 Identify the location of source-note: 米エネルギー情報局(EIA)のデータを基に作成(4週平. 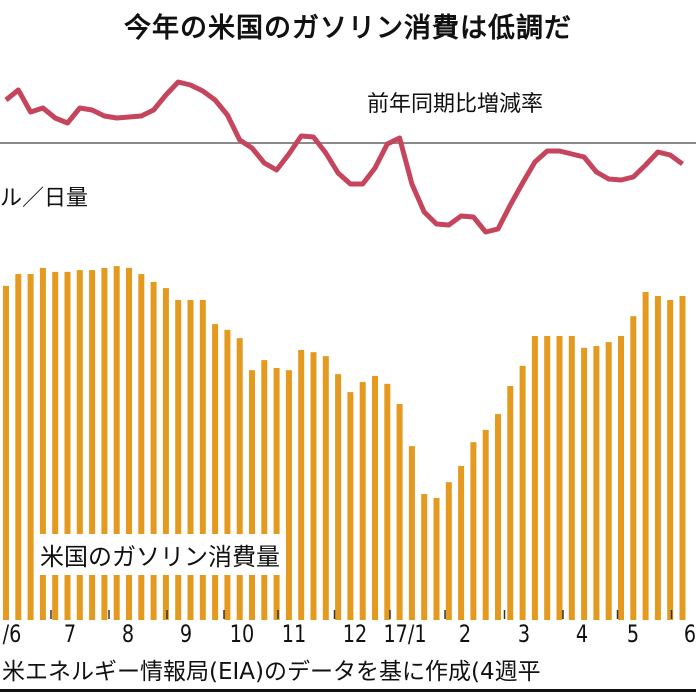
(271, 672).